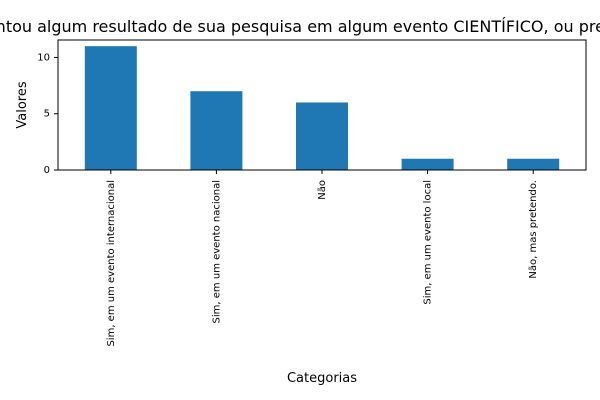  Describe the element at coordinates (47, 170) in the screenshot. I see `y-tick-label: 0` at that location.